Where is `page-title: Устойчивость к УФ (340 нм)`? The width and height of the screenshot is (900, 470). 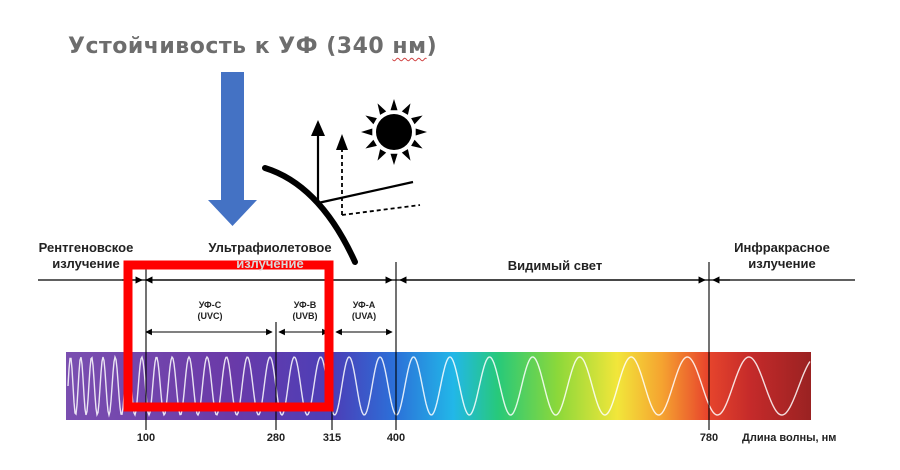 page-title: Устойчивость к УФ (340 нм) is located at coordinates (253, 46).